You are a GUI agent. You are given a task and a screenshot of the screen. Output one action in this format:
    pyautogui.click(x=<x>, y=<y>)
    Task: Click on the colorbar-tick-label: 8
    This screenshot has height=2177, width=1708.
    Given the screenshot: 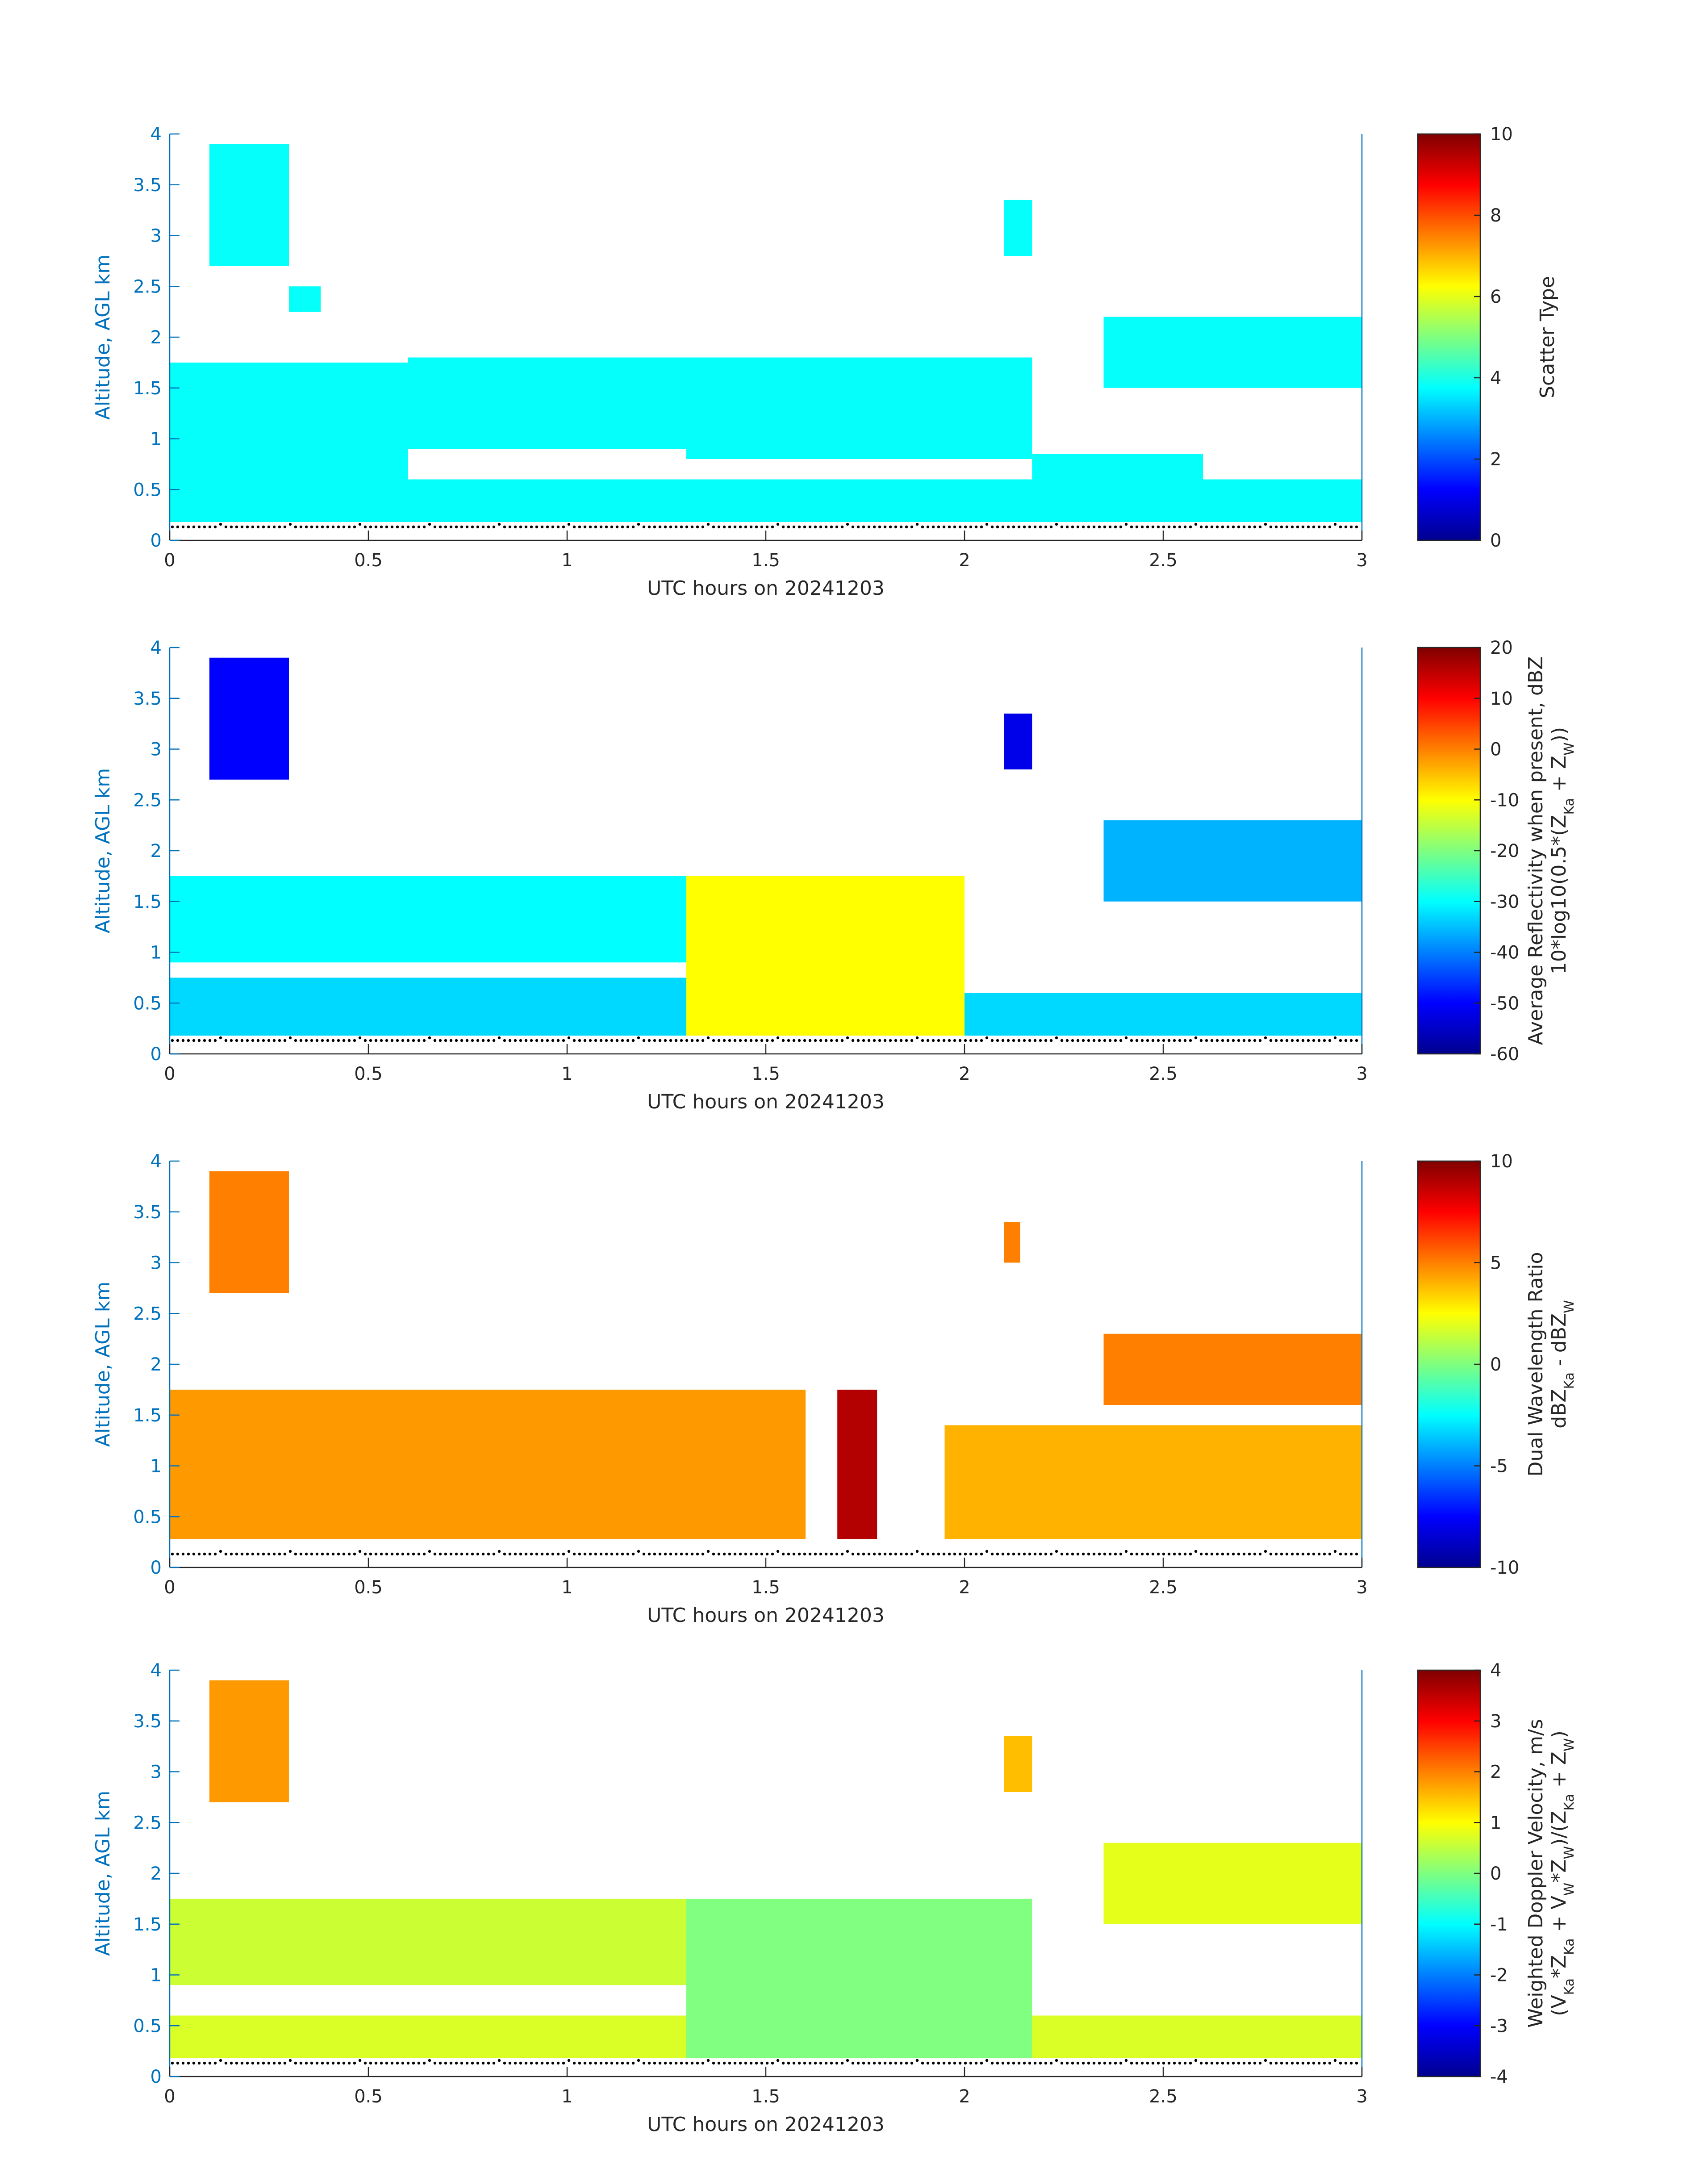 What is the action you would take?
    pyautogui.click(x=1495, y=215)
    